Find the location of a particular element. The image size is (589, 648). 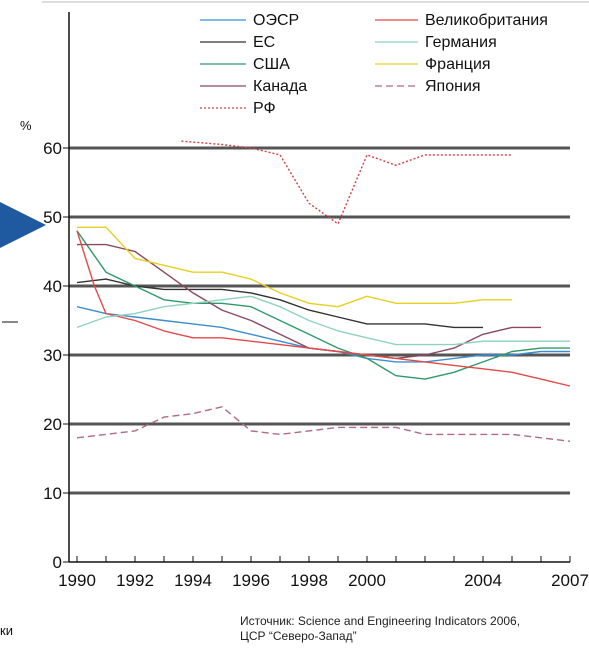

y-axis-label: % is located at coordinates (26, 125).